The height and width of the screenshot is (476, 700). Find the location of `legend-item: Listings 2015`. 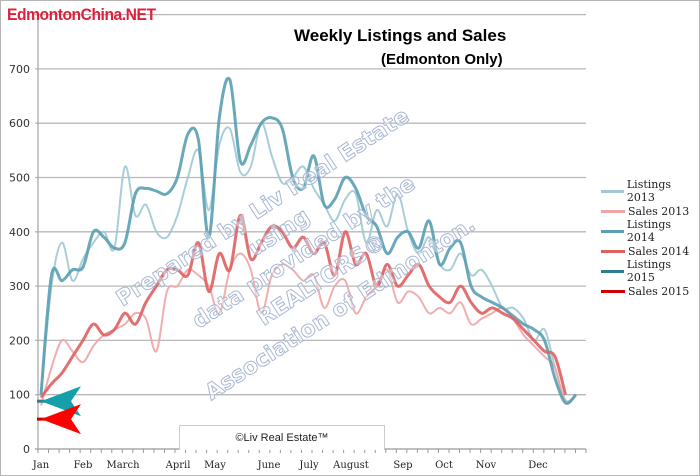

legend-item: Listings 2015 is located at coordinates (650, 271).